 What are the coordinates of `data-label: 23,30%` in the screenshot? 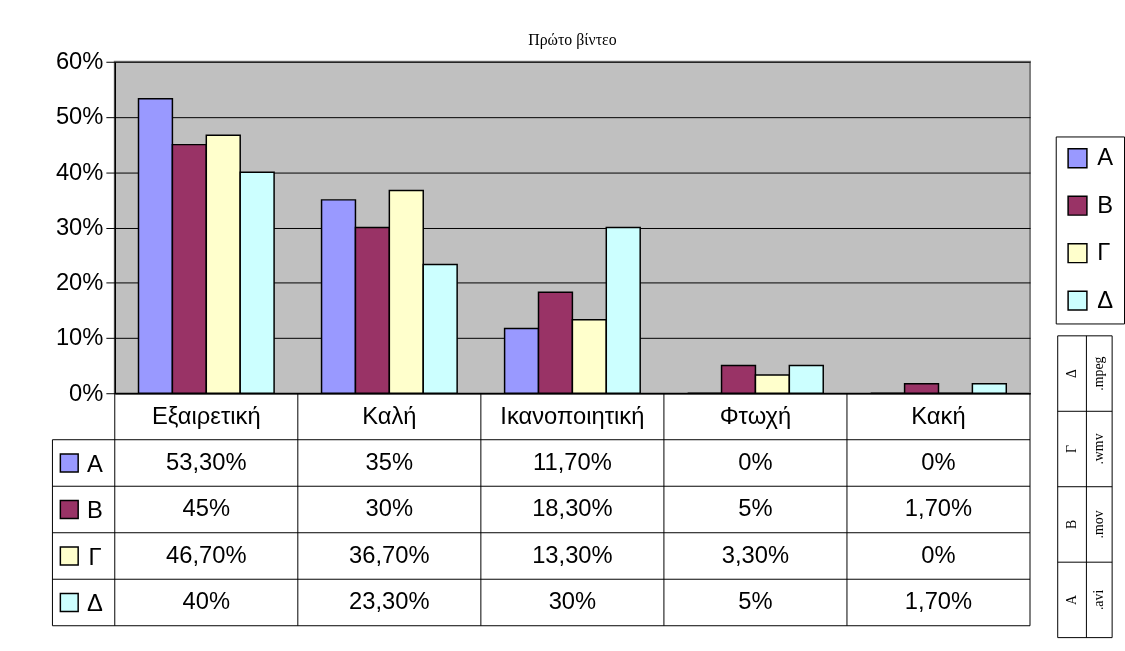 It's located at (389, 601).